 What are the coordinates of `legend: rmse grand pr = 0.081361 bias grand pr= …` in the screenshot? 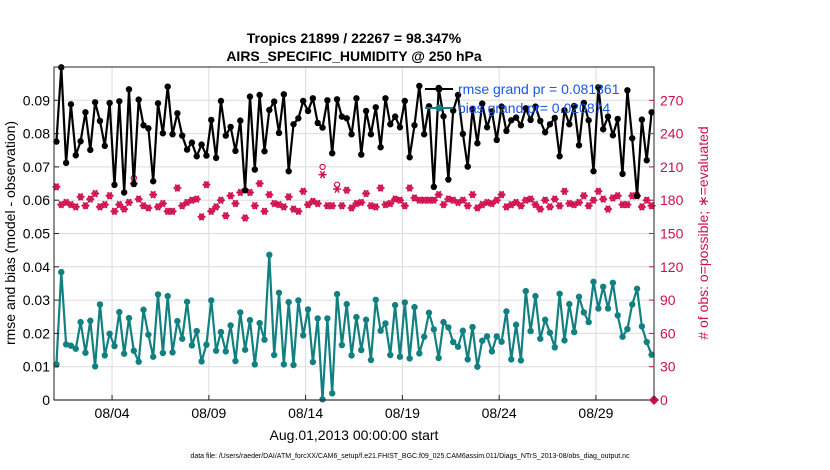 It's located at (522, 98).